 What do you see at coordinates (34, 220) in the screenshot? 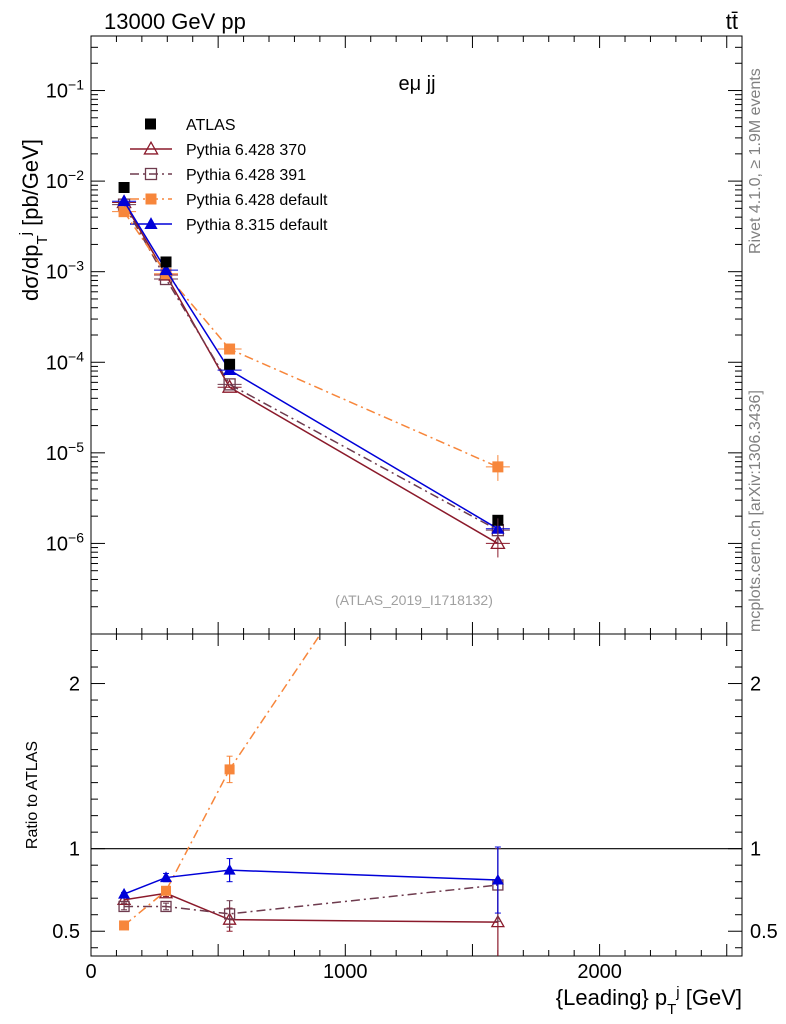
I see `y-axis-title: dσ/dpTj [pb/GeV]` at bounding box center [34, 220].